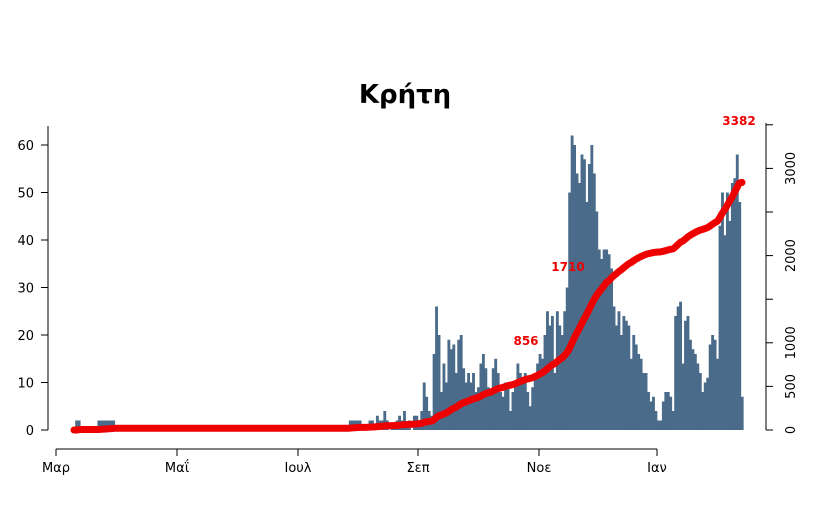  Describe the element at coordinates (297, 468) in the screenshot. I see `x-axis-tick-label: Ιουλ` at that location.